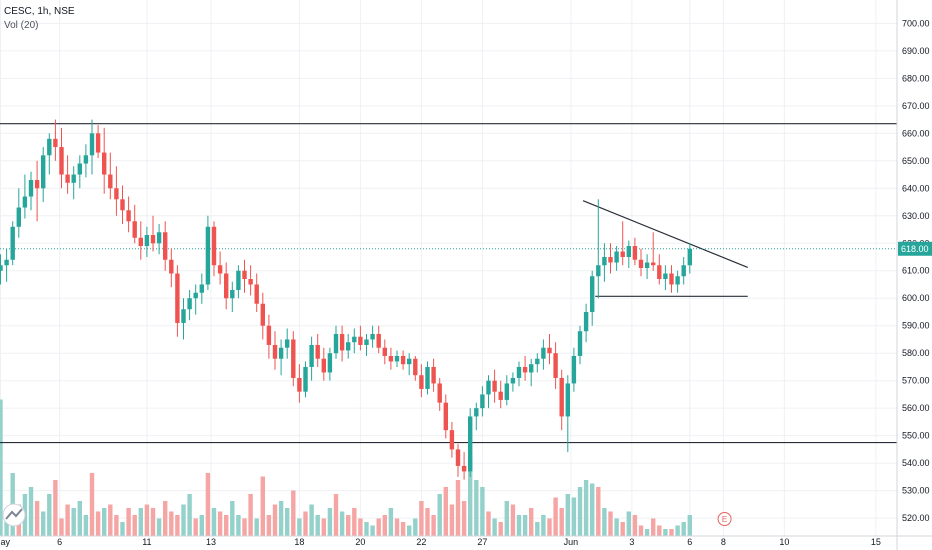  What do you see at coordinates (916, 106) in the screenshot?
I see `y-tick-label: 670.00` at bounding box center [916, 106].